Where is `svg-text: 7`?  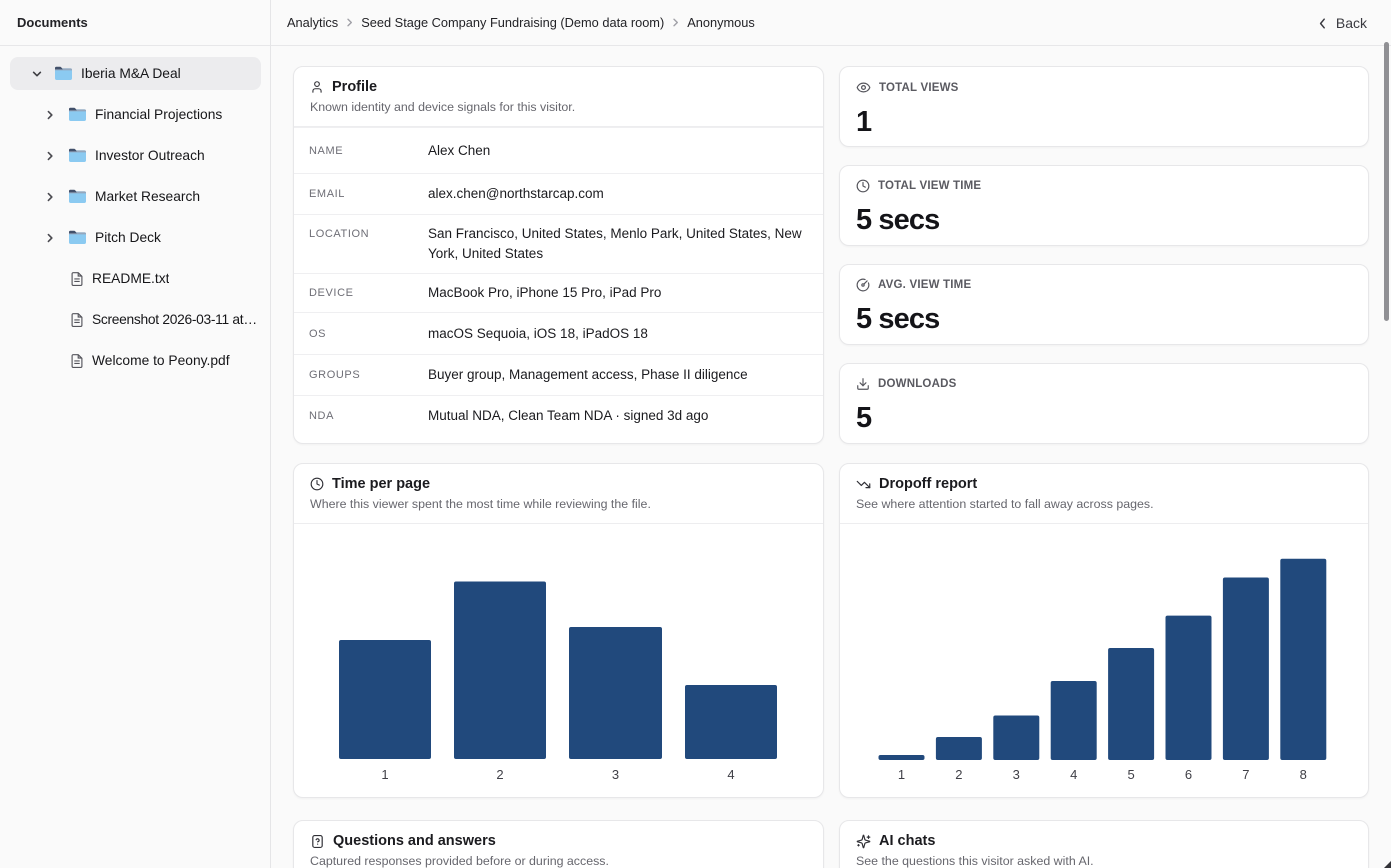 svg-text: 7 is located at coordinates (1245, 774).